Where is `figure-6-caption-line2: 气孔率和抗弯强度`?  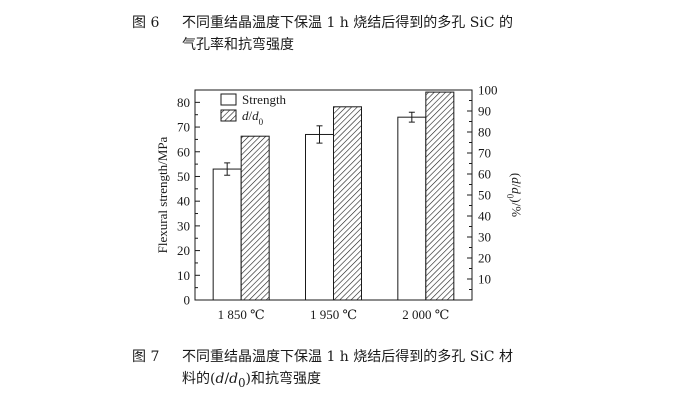 figure-6-caption-line2: 气孔率和抗弯强度 is located at coordinates (238, 45).